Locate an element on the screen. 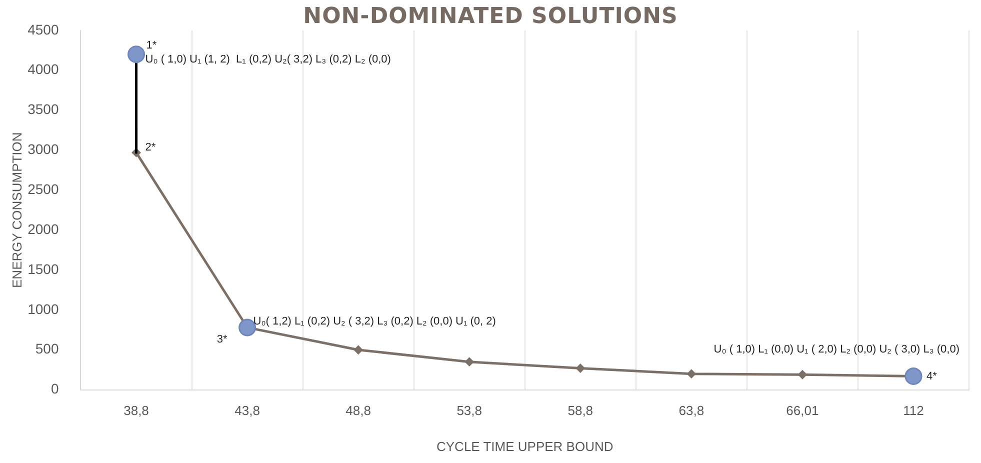 The width and height of the screenshot is (981, 463). chart-title: NON-DOMINATED SOLUTIONS is located at coordinates (490, 16).